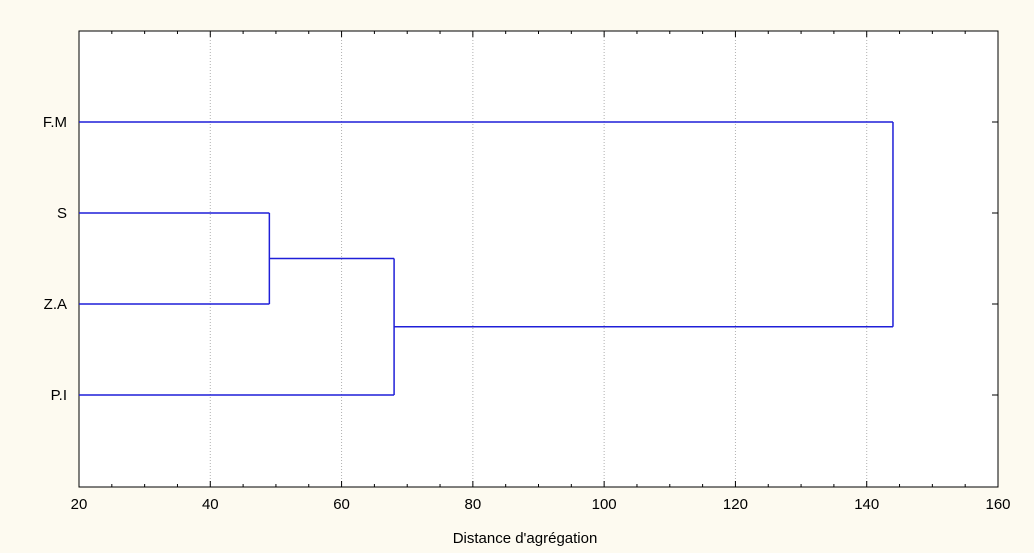 Image resolution: width=1034 pixels, height=553 pixels. What do you see at coordinates (541, 504) in the screenshot?
I see `x-axis-tick-labels: 20 40 60 80 100 120 140 160` at bounding box center [541, 504].